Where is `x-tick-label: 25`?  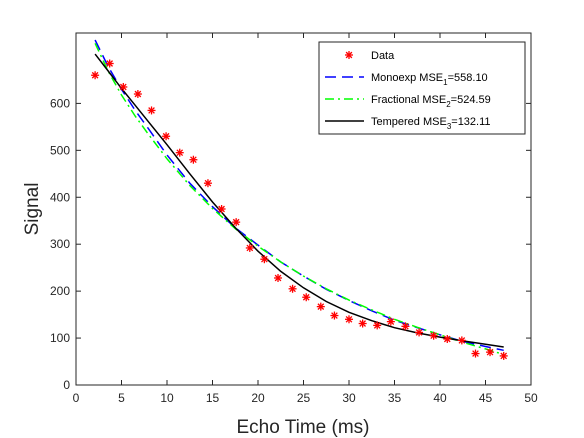 x-tick-label: 25 is located at coordinates (304, 398).